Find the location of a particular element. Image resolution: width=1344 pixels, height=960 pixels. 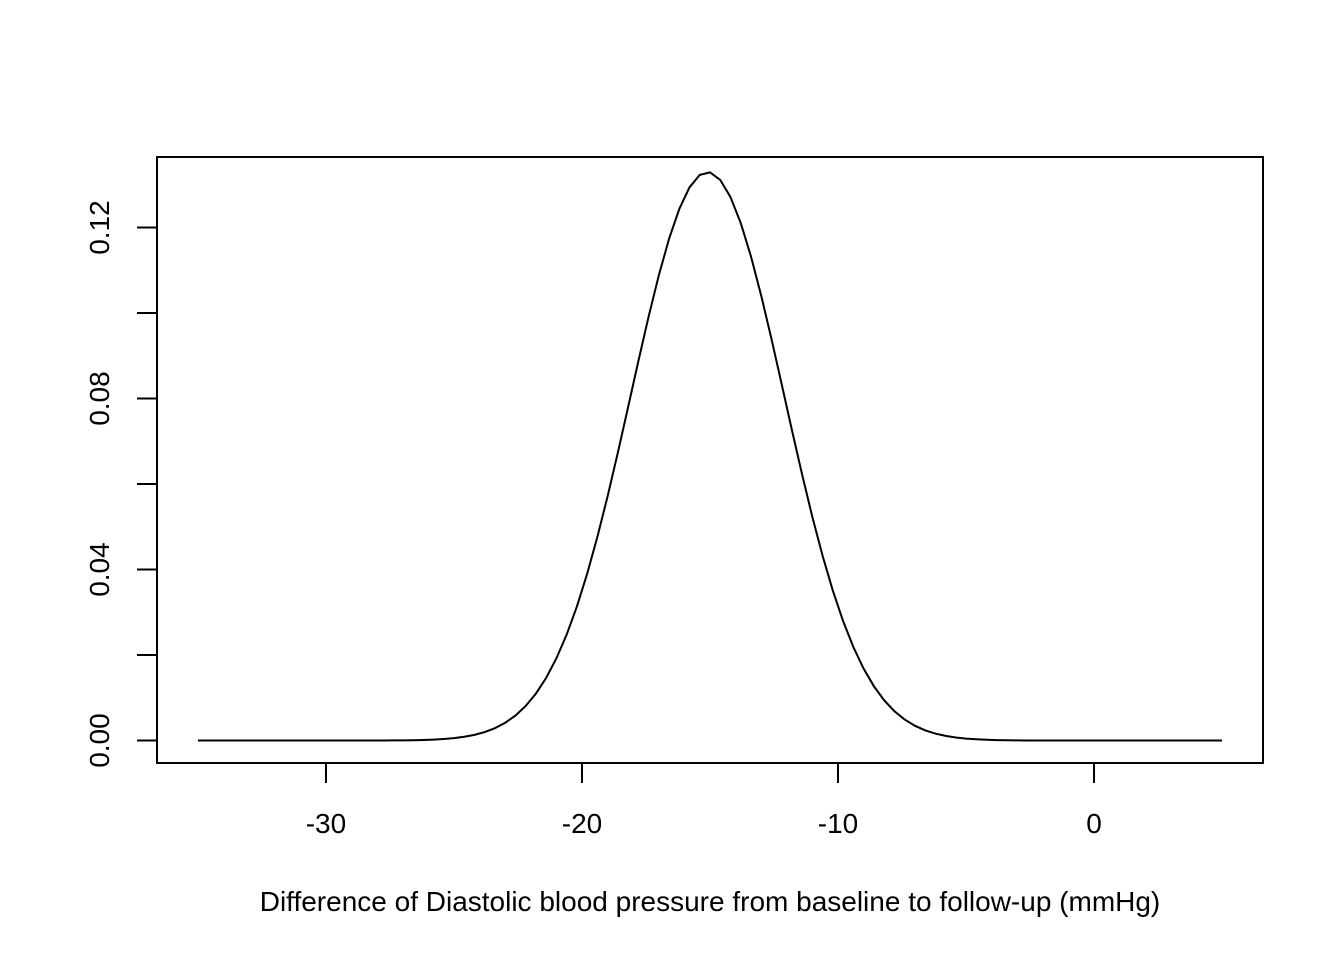

y-tick-label: 0.00 is located at coordinates (99, 740).